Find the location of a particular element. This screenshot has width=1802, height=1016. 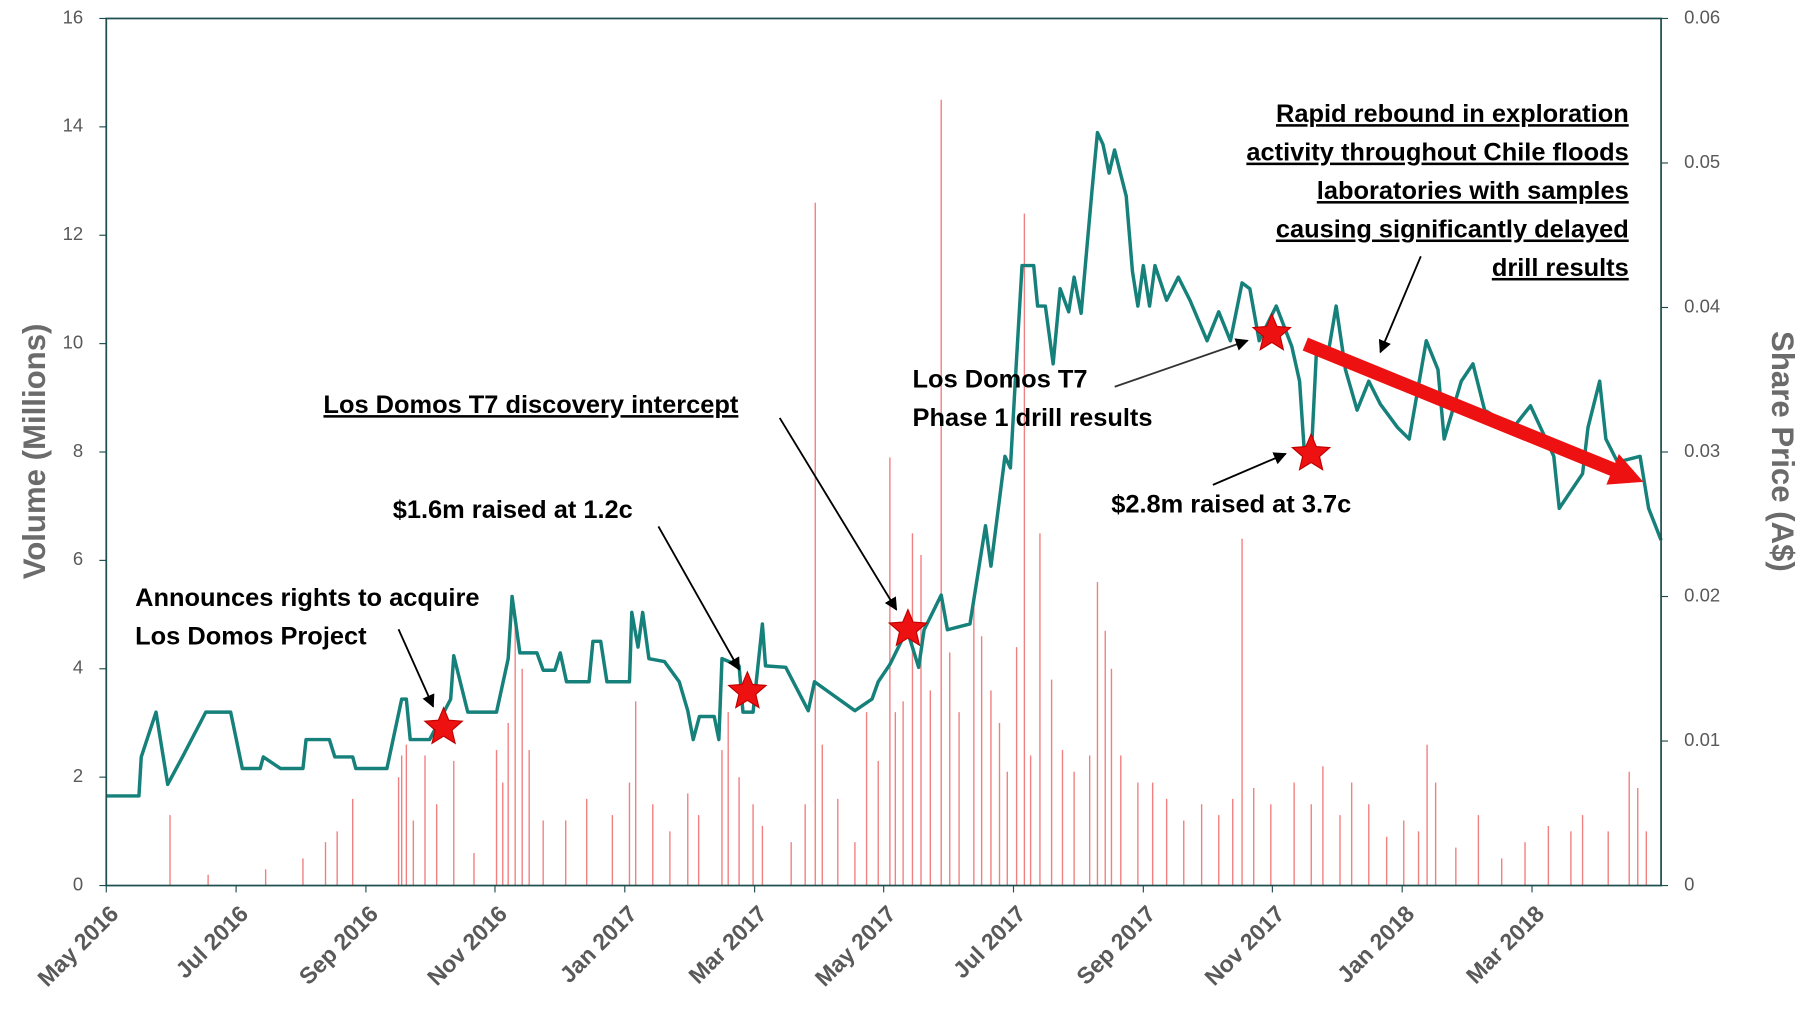

y-tick-label: 10 is located at coordinates (73, 341).